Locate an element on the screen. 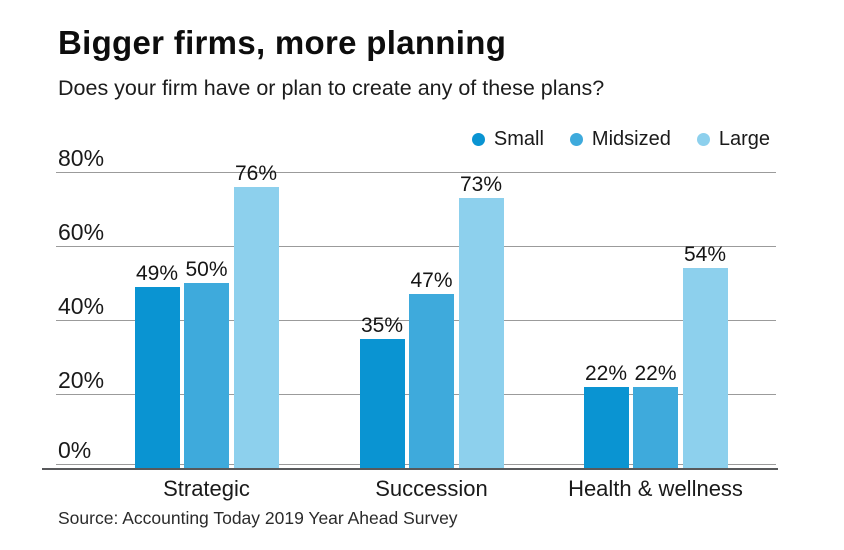 The image size is (844, 550). x-axis-label-succession: Succession is located at coordinates (431, 488).